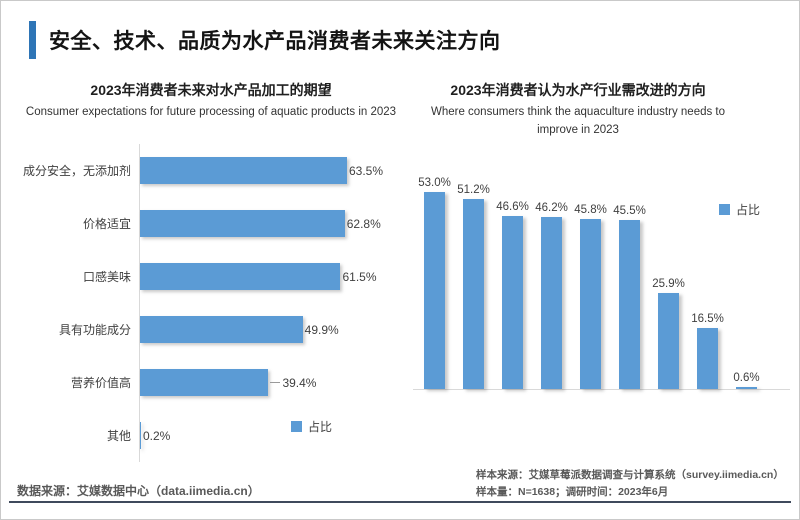  Describe the element at coordinates (590, 209) in the screenshot. I see `value-label: 45.8%` at that location.